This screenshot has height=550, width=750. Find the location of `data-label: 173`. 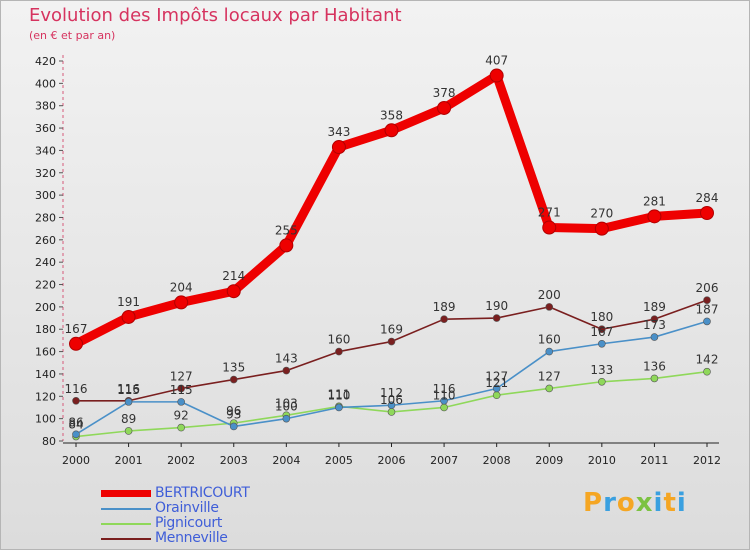

data-label: 173 is located at coordinates (654, 325).